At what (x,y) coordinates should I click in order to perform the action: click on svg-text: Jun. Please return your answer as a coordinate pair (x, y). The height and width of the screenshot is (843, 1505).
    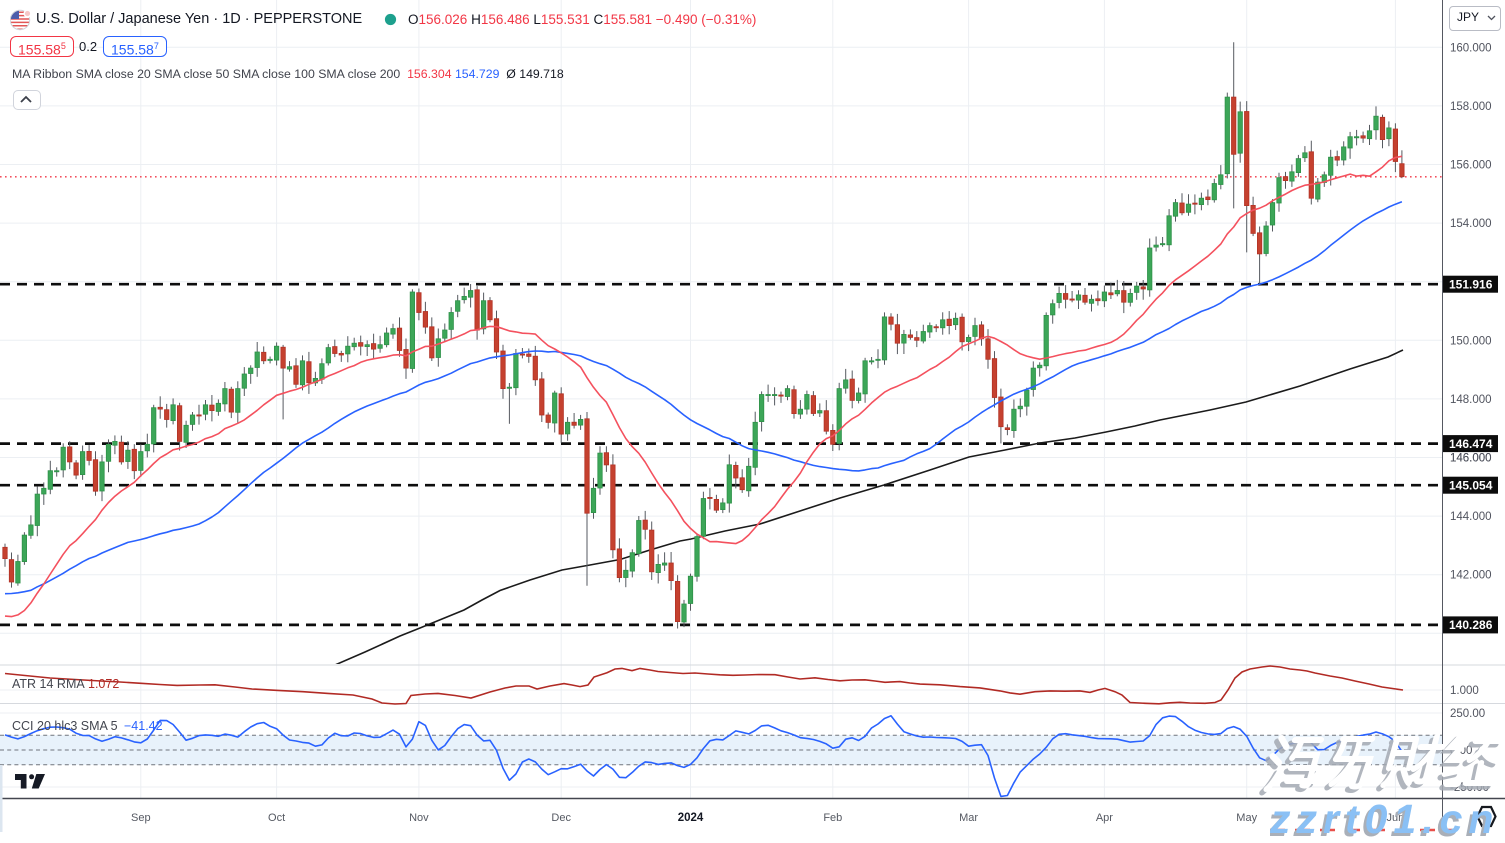
    Looking at the image, I should click on (1396, 818).